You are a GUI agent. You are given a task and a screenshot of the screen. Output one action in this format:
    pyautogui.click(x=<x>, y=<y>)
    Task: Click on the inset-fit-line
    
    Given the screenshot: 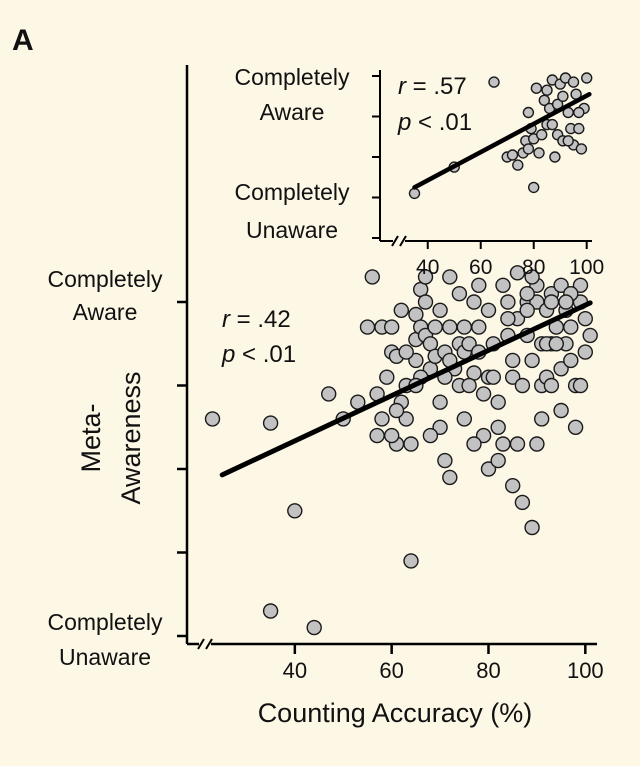 What is the action you would take?
    pyautogui.click(x=502, y=140)
    